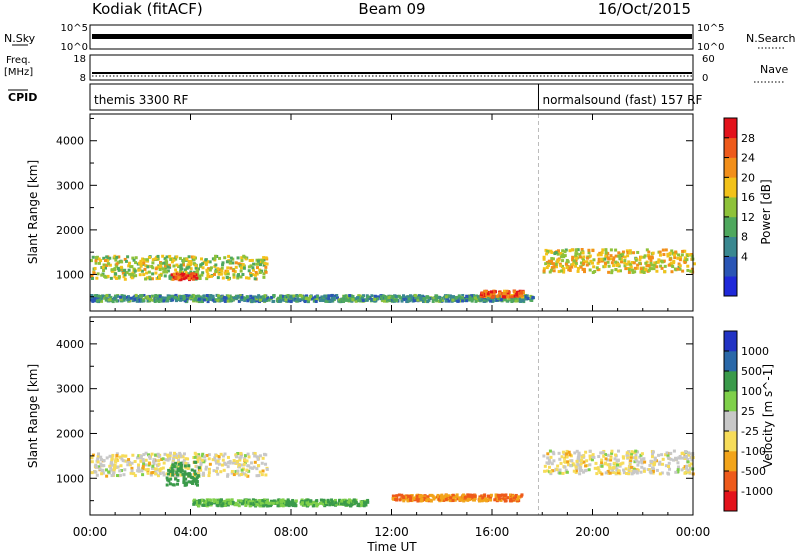 This screenshot has height=554, width=800. What do you see at coordinates (141, 100) in the screenshot?
I see `cpid-mode-label: themis 3300 RF` at bounding box center [141, 100].